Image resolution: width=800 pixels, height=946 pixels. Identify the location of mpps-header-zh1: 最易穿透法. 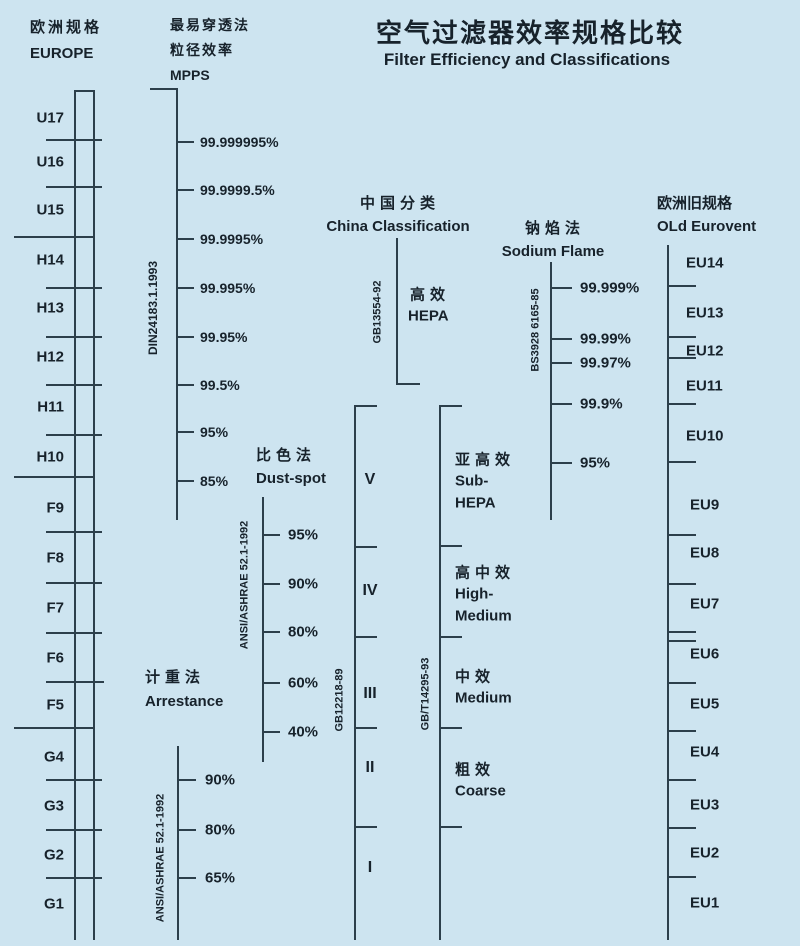
(210, 25).